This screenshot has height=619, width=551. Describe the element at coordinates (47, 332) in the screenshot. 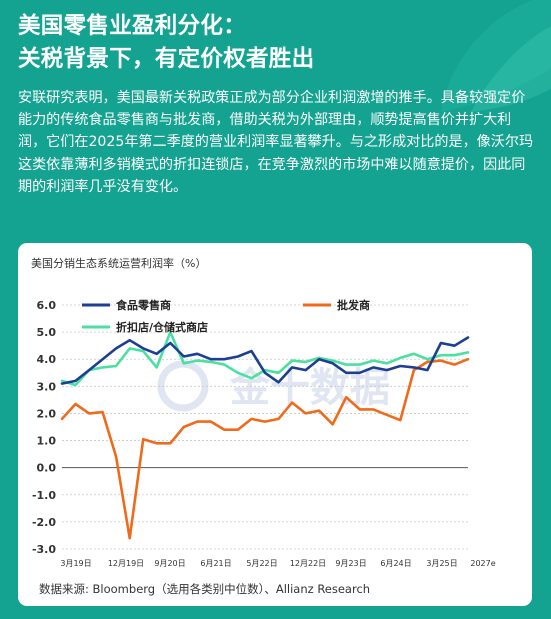

I see `y-tick-label: 5.0` at that location.